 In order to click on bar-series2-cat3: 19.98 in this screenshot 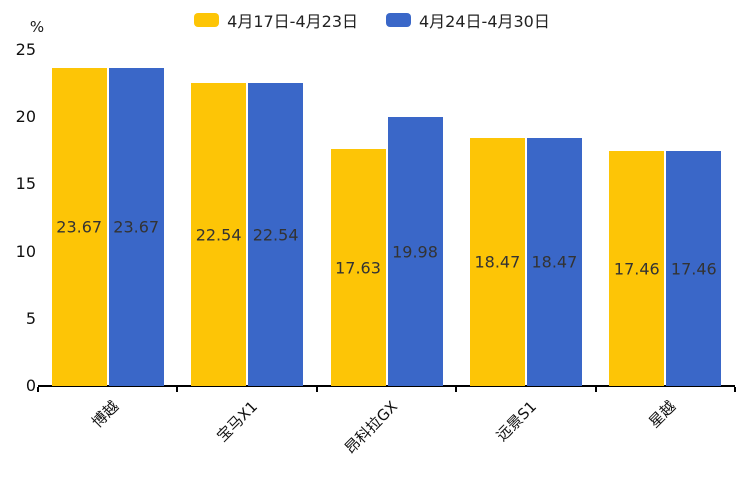, I will do `click(415, 251)`.